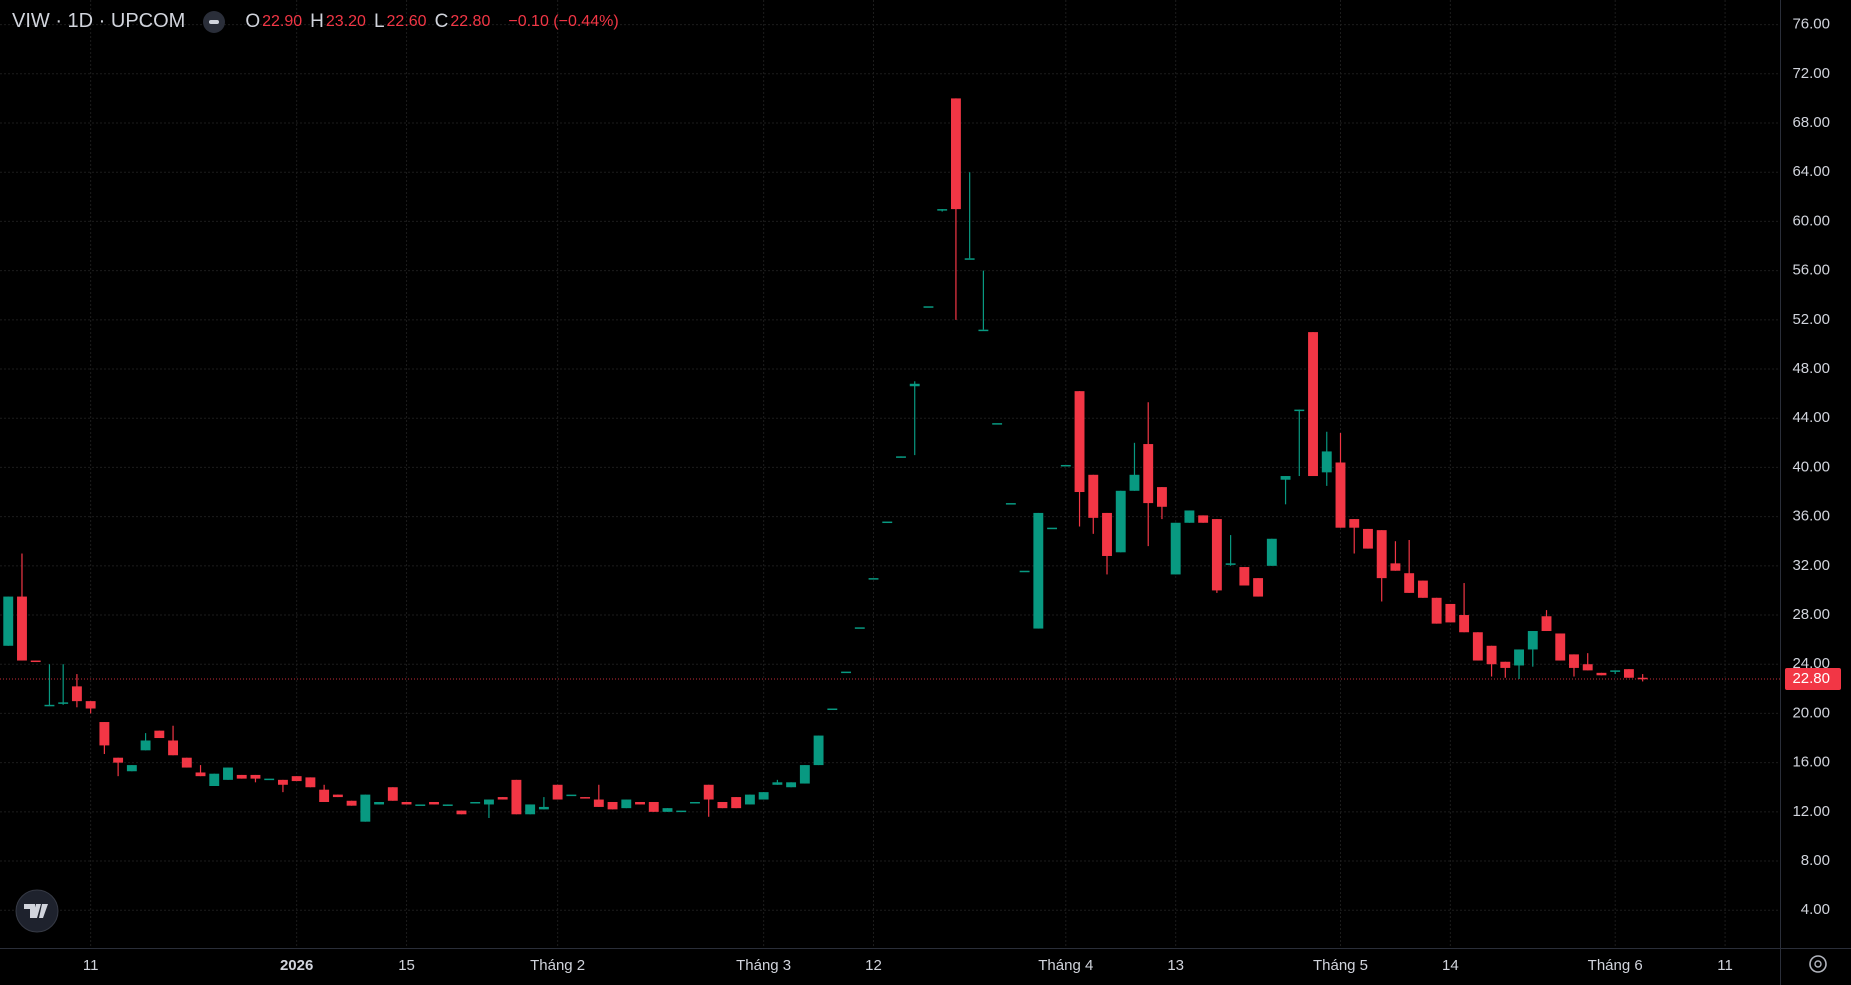 This screenshot has width=1851, height=985. Describe the element at coordinates (1340, 965) in the screenshot. I see `x-tick-label: Tháng 5` at that location.